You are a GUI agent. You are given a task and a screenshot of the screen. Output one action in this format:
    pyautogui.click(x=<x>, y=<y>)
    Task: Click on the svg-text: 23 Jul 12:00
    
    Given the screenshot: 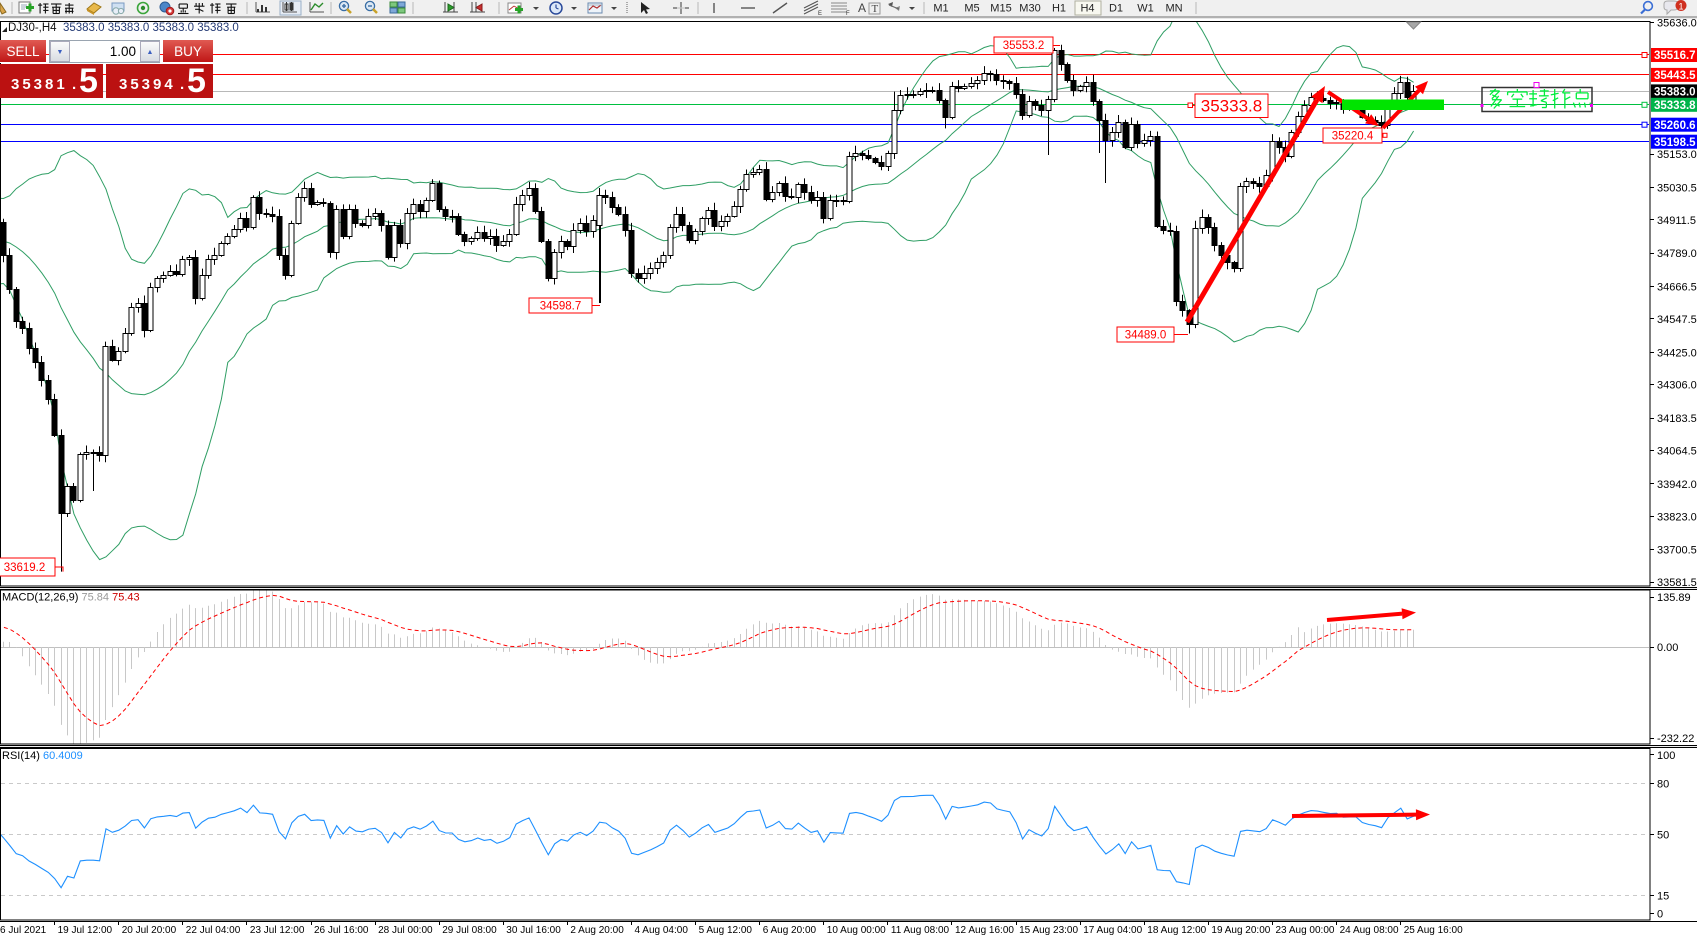 What is the action you would take?
    pyautogui.click(x=277, y=930)
    